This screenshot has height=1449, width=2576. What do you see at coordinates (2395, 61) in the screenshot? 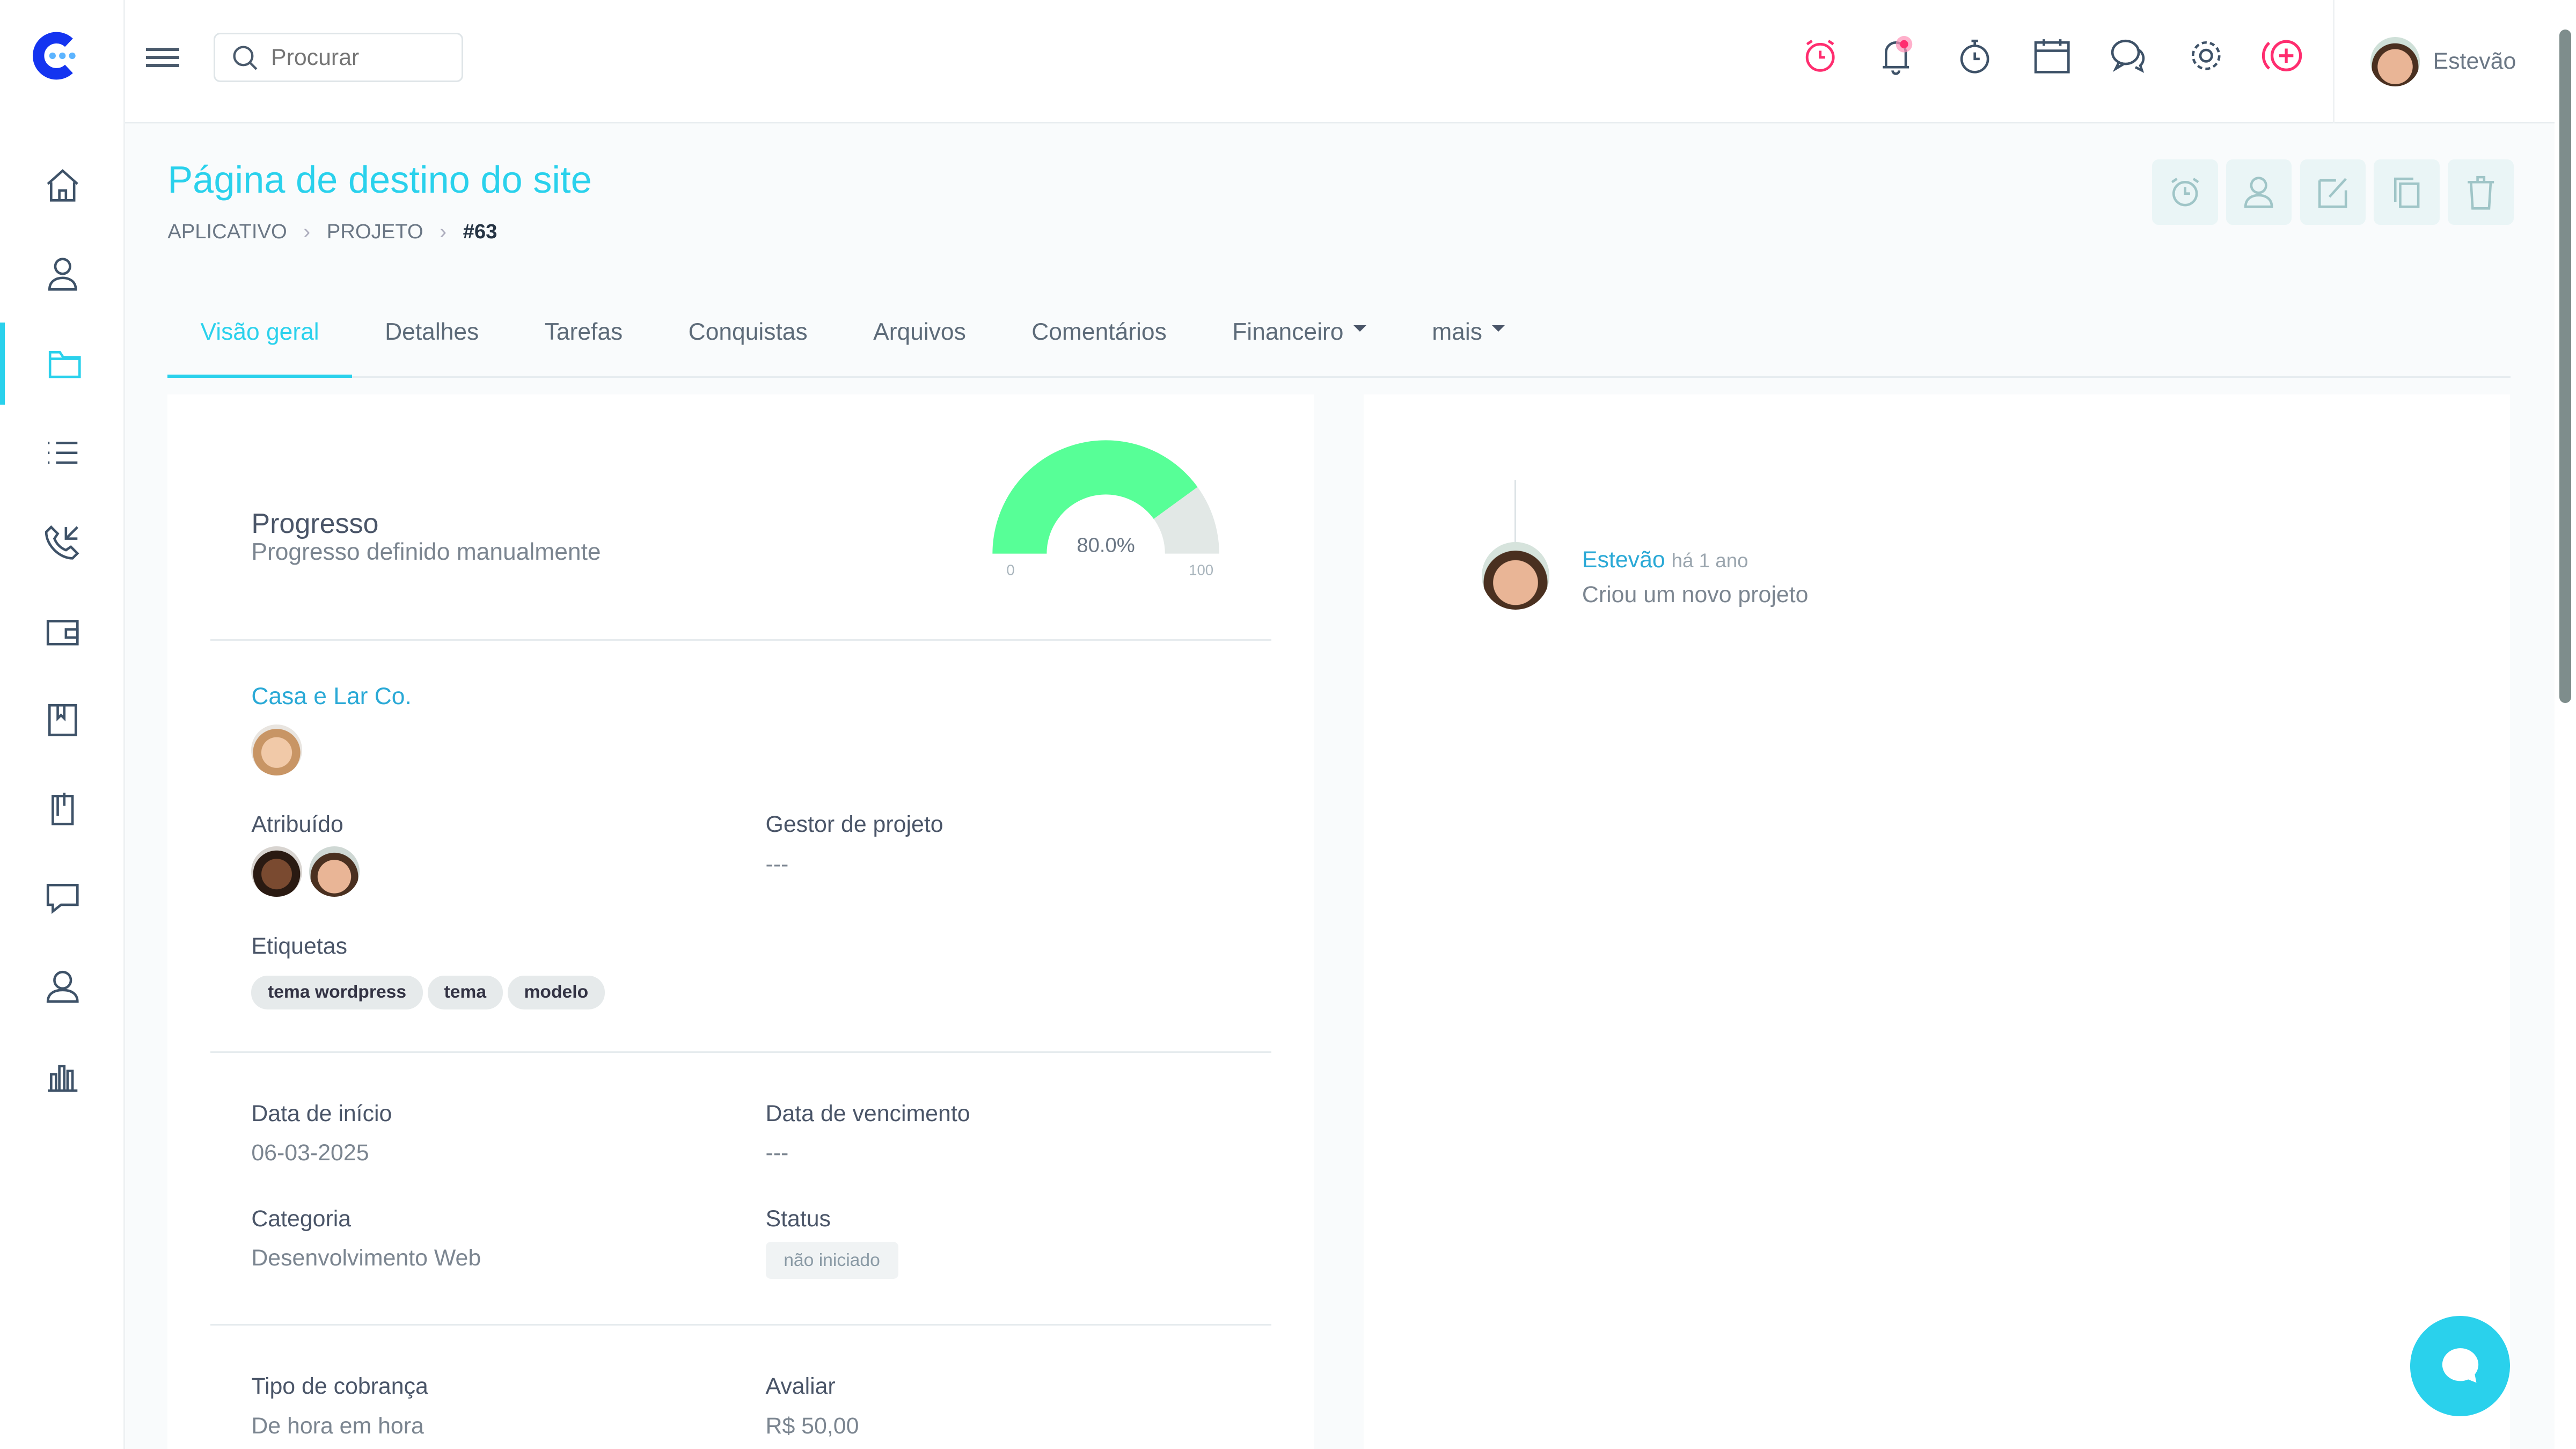
I see `user-avatar` at bounding box center [2395, 61].